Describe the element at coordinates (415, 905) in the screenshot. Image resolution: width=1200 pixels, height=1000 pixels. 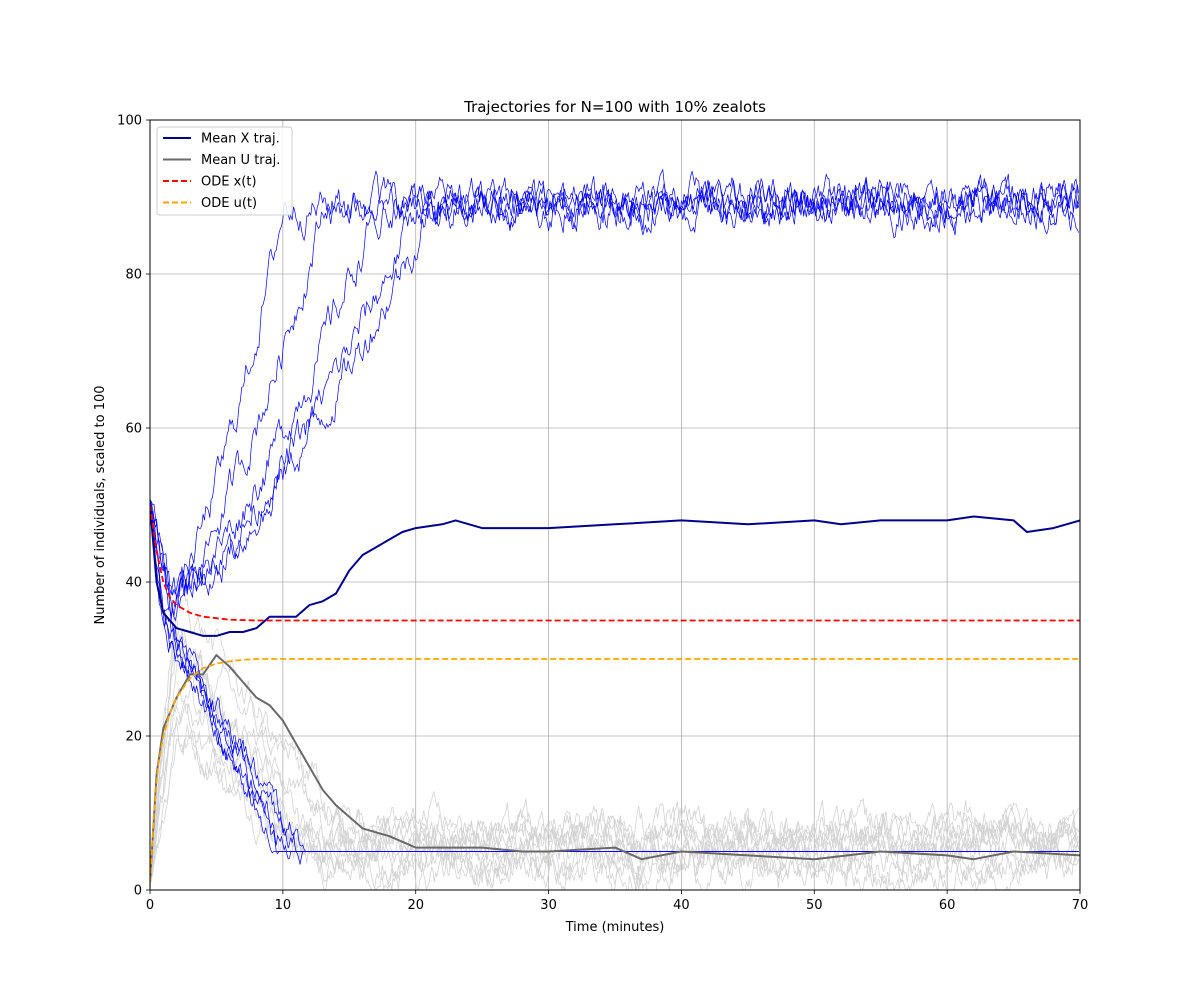
I see `x-tick-label: 20` at that location.